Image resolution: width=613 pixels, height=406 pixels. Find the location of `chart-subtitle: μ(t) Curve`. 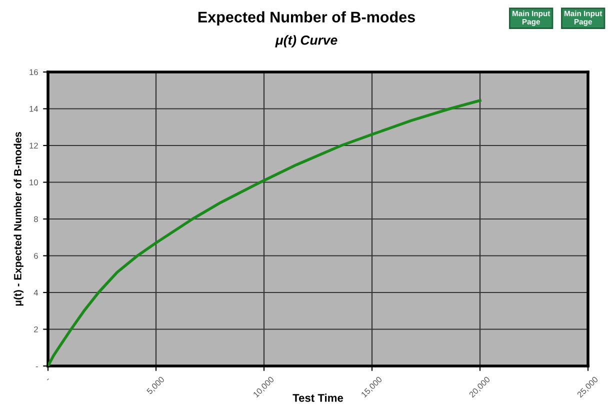

chart-subtitle: μ(t) Curve is located at coordinates (306, 41).